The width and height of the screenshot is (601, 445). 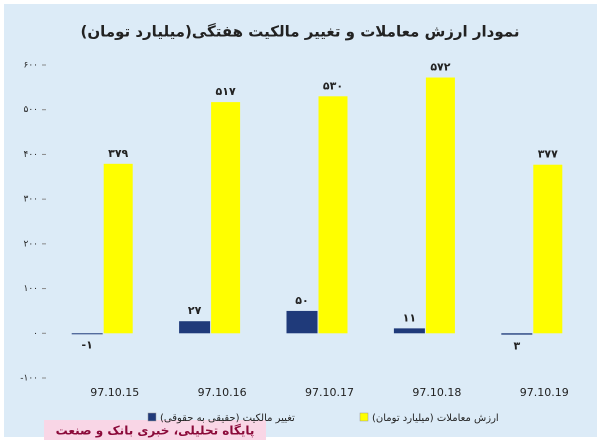 I want to click on legend-label: ارزش معاملات (میلیارد تومان), so click(x=435, y=418).